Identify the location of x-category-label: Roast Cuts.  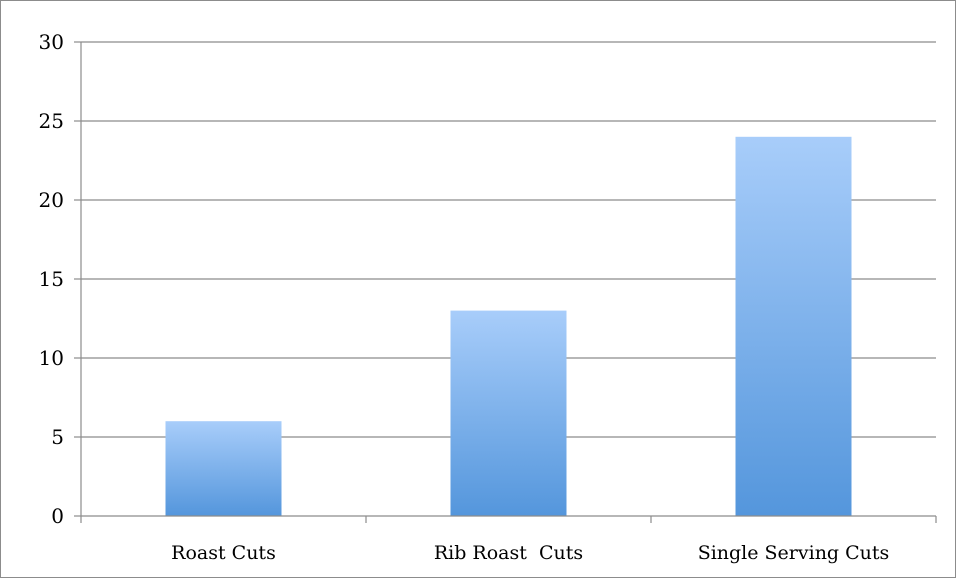
(223, 553).